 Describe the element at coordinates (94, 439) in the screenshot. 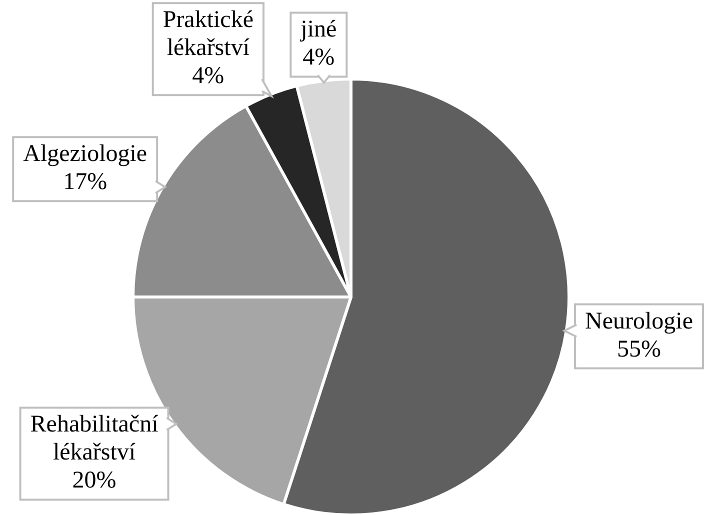

I see `slice-label: Rehabilitační lékařství` at that location.